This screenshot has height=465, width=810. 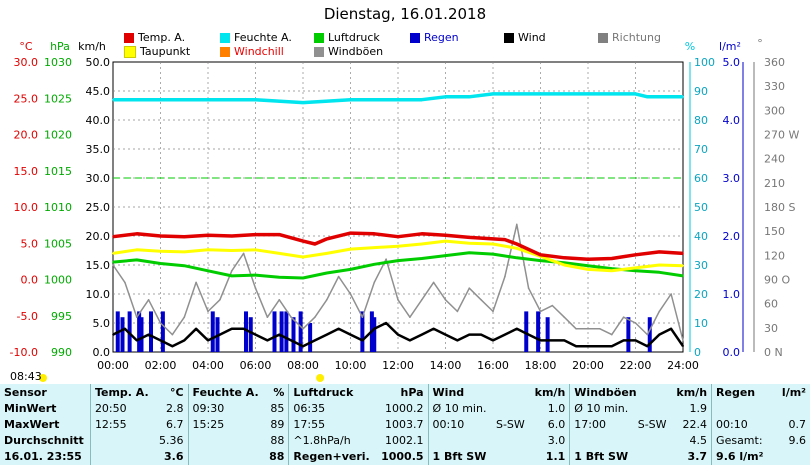 I want to click on stats-header: hPa, so click(x=412, y=392).